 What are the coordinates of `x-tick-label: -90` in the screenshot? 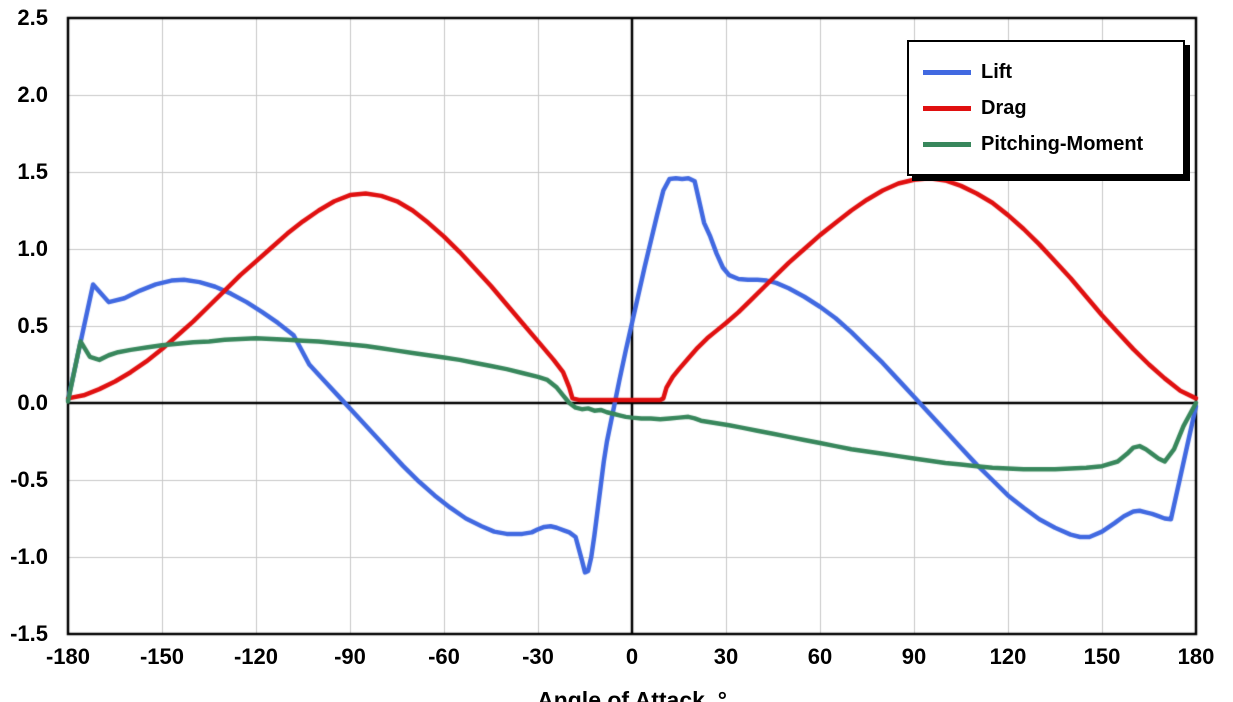 It's located at (350, 656).